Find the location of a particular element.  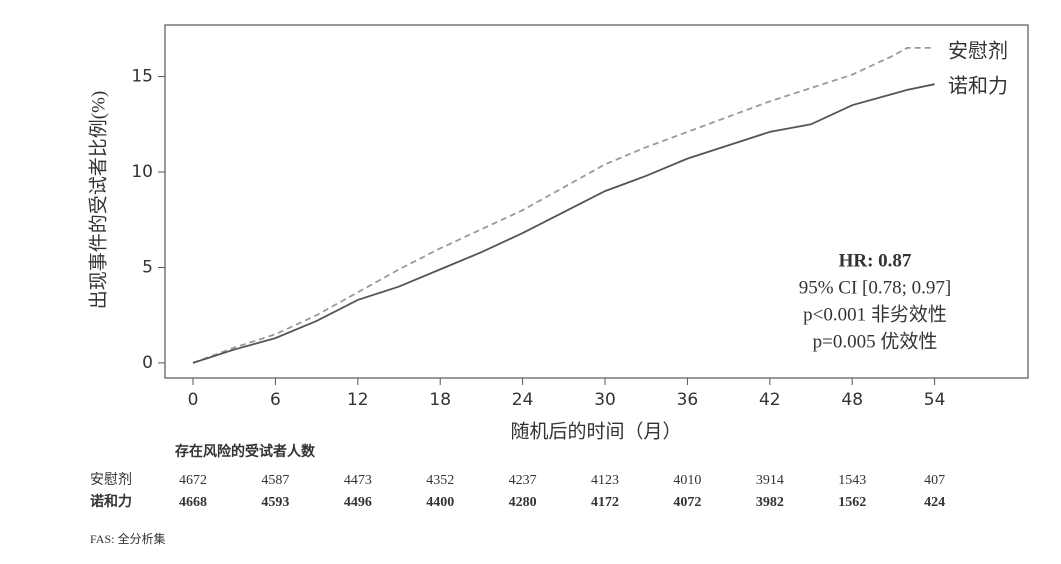

x-tick-label: 6 is located at coordinates (275, 400).